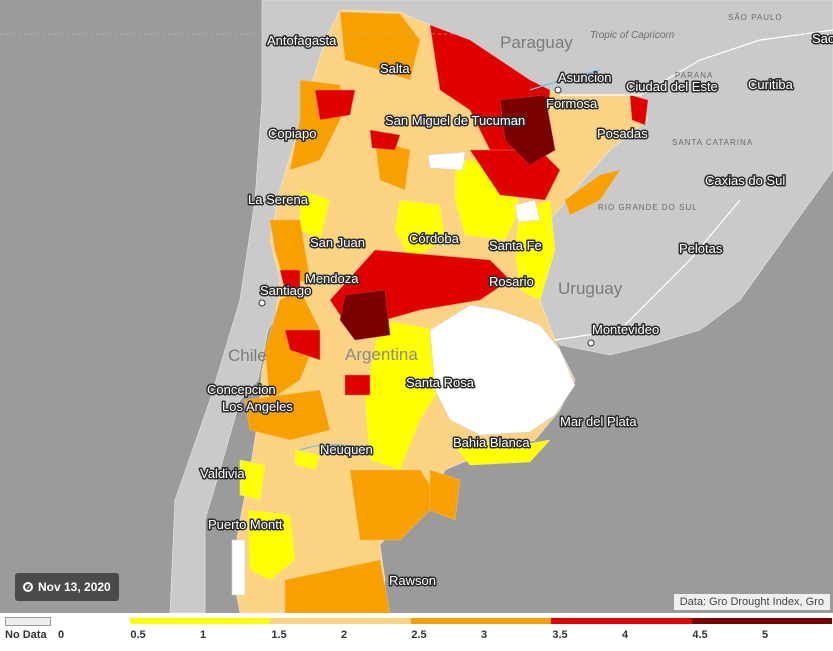  What do you see at coordinates (74, 587) in the screenshot?
I see `date-text: Nov 13, 2020` at bounding box center [74, 587].